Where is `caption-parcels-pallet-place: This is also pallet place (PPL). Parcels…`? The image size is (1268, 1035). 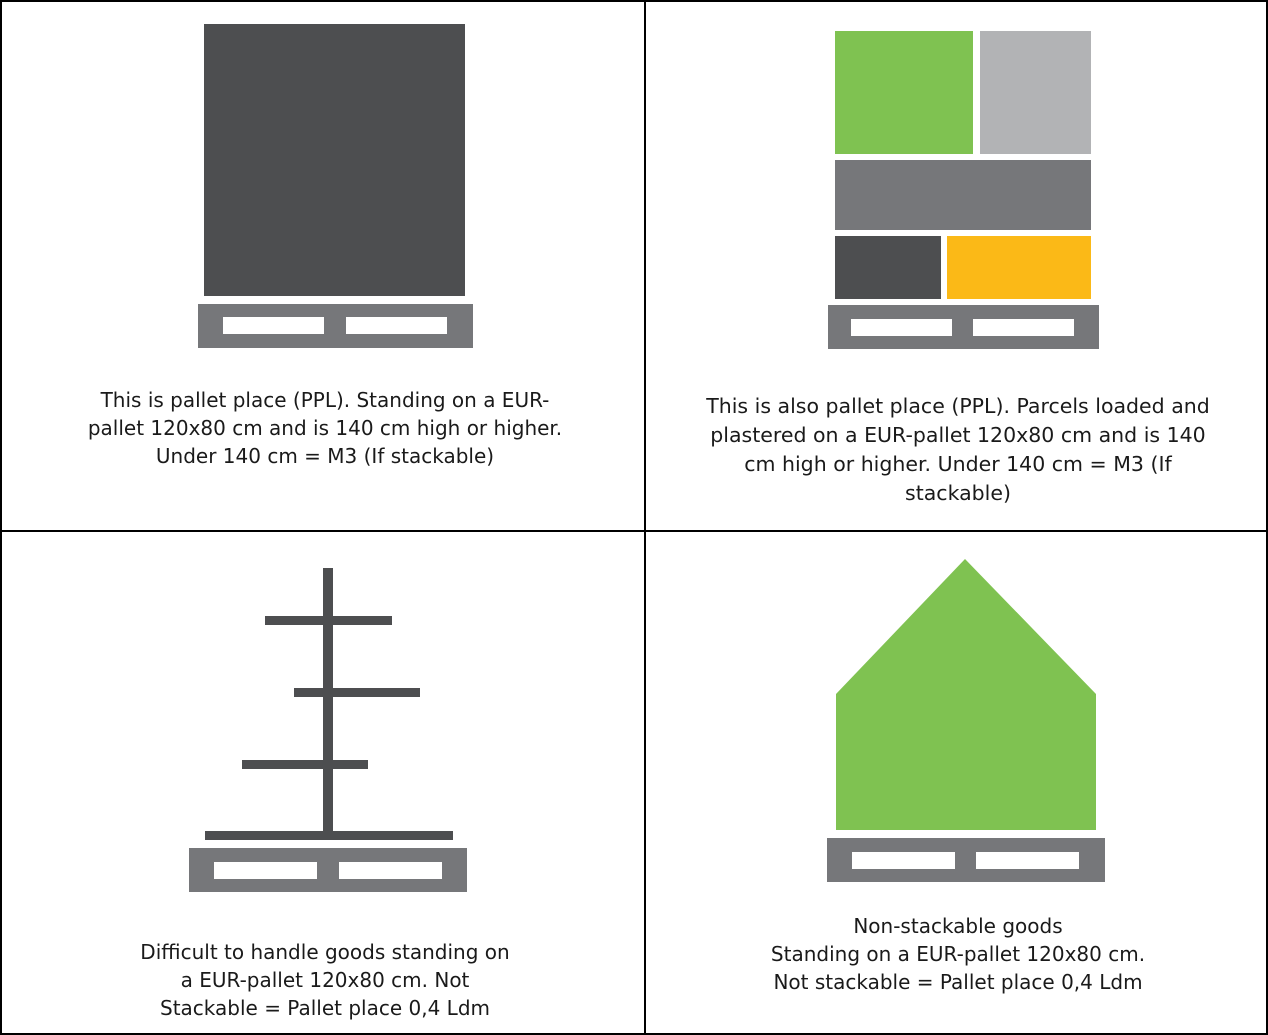
caption-parcels-pallet-place: This is also pallet place (PPL). Parcels… is located at coordinates (958, 449).